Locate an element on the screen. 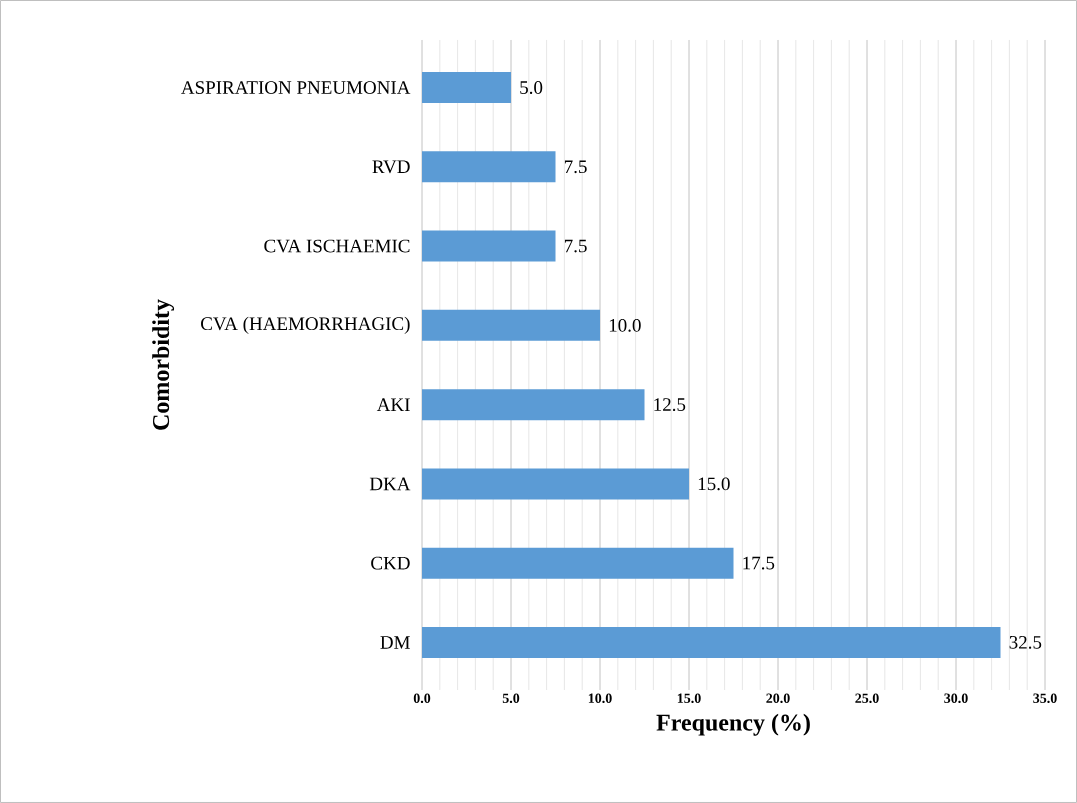 The width and height of the screenshot is (1077, 803). y-tick-label: AKI is located at coordinates (393, 404).